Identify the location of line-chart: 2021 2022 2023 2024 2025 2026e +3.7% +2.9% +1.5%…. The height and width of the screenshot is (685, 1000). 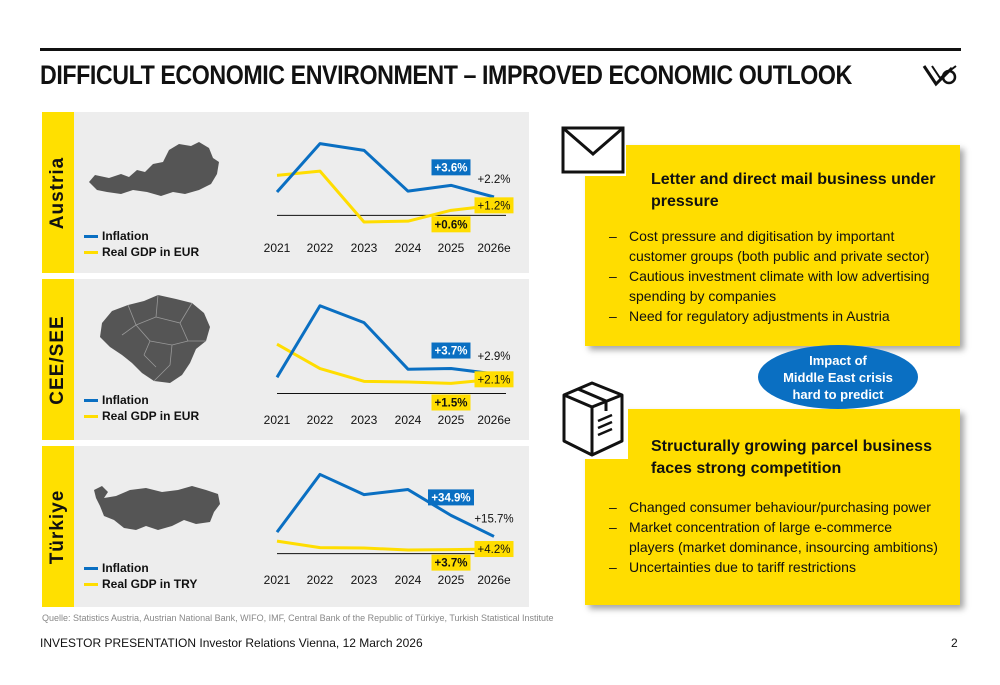
(389, 365).